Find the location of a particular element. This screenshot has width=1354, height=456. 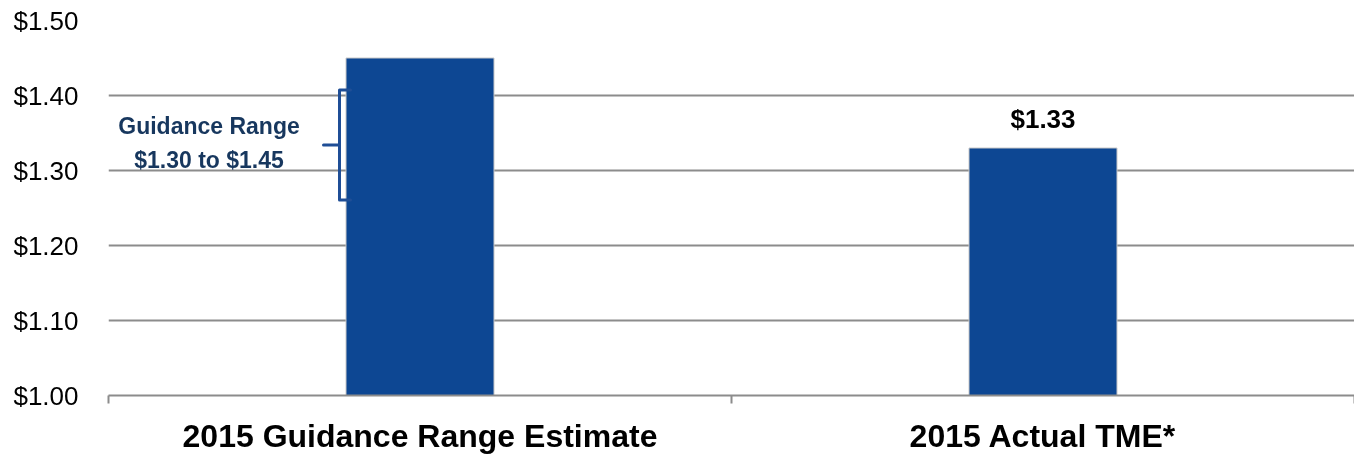

y-tick-label: $1.10 is located at coordinates (46, 320).